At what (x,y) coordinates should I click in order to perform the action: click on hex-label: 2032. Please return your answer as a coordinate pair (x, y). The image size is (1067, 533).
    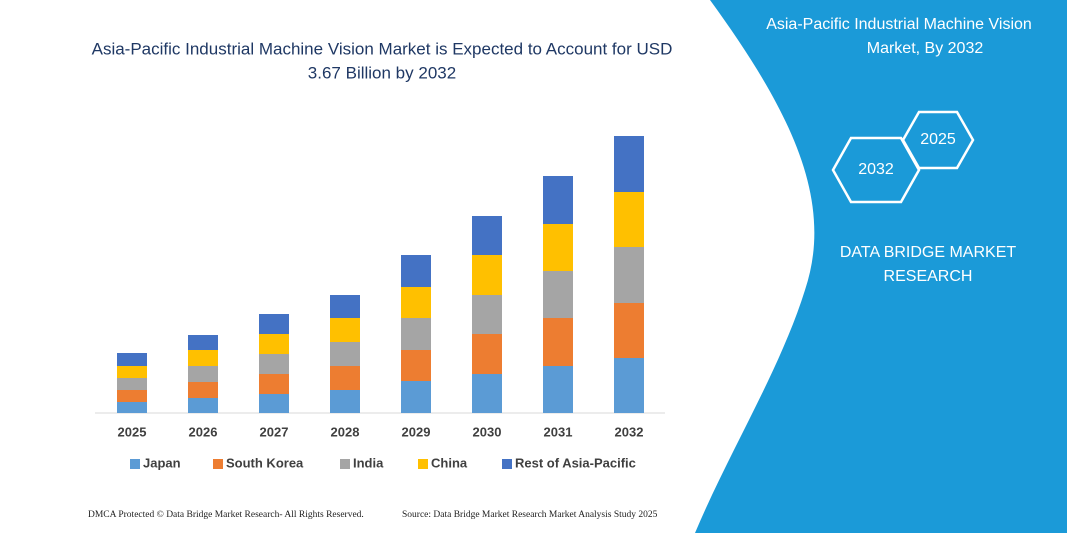
    Looking at the image, I should click on (876, 169).